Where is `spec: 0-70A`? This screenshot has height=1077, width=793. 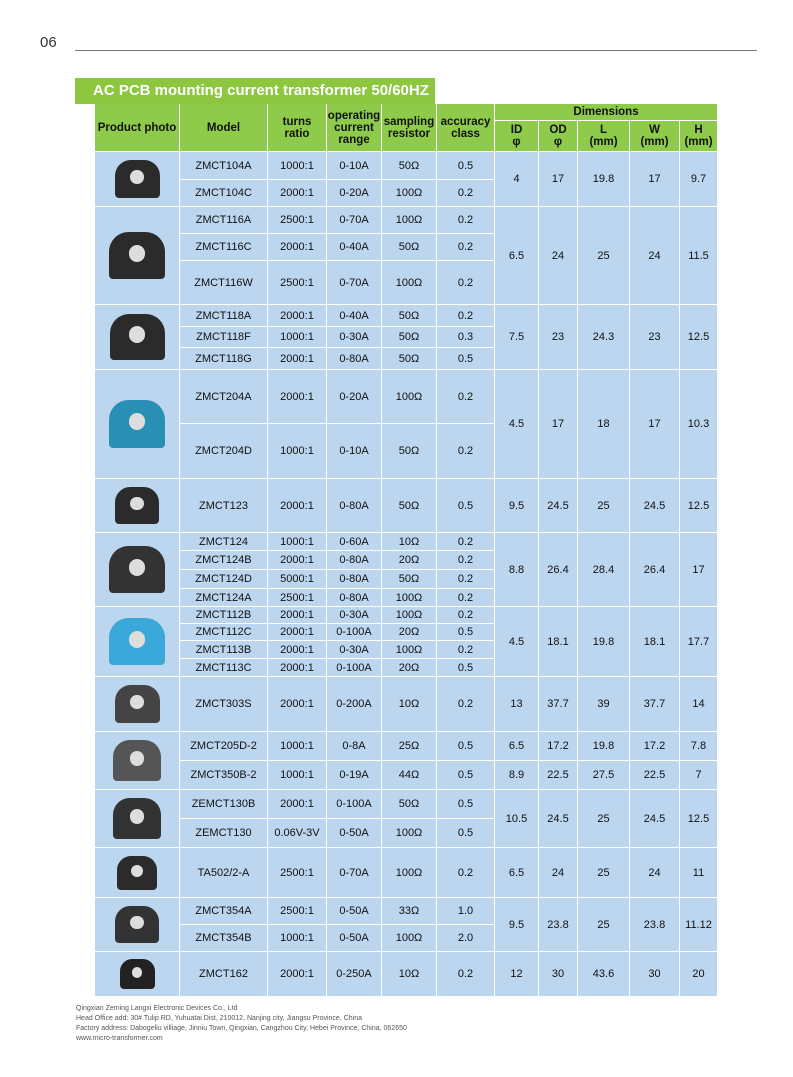
spec: 0-70A is located at coordinates (354, 220).